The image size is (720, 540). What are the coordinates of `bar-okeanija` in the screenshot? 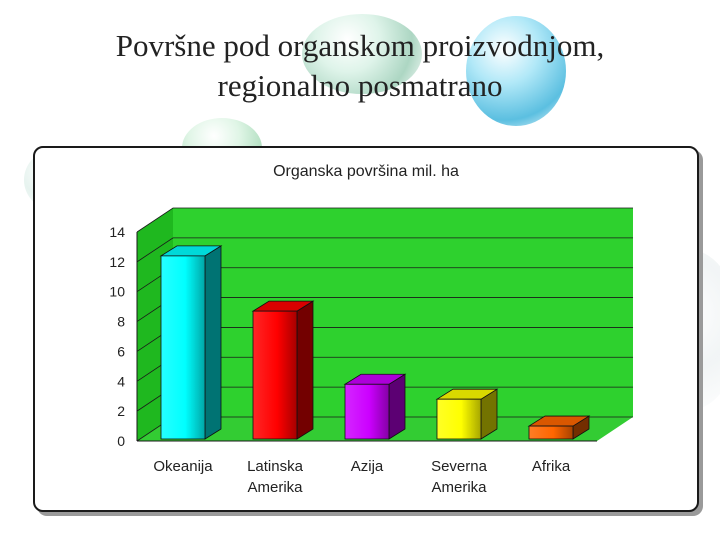 It's located at (183, 347).